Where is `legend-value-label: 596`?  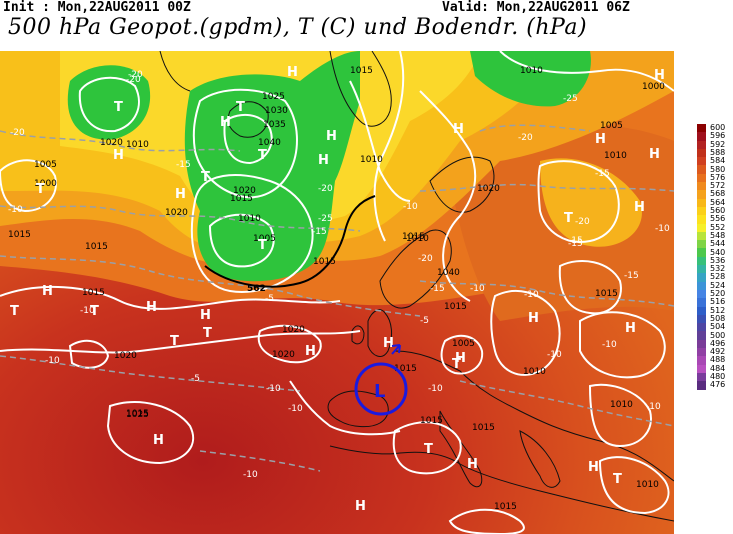 legend-value-label: 596 is located at coordinates (718, 136).